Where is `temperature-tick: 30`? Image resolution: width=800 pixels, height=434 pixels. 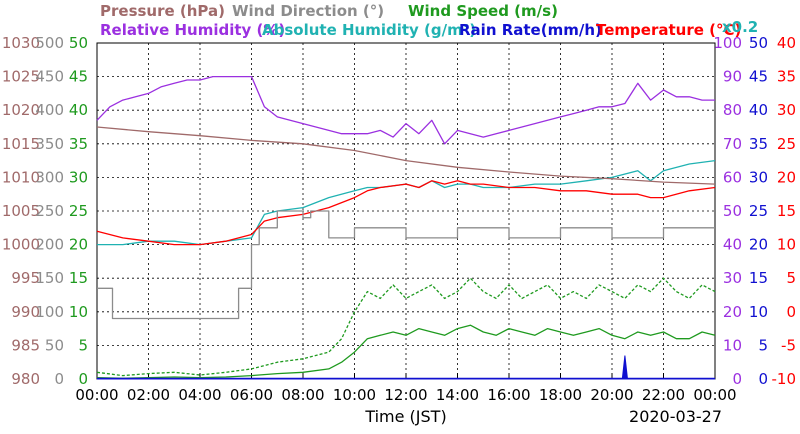
temperature-tick: 30 is located at coordinates (786, 110).